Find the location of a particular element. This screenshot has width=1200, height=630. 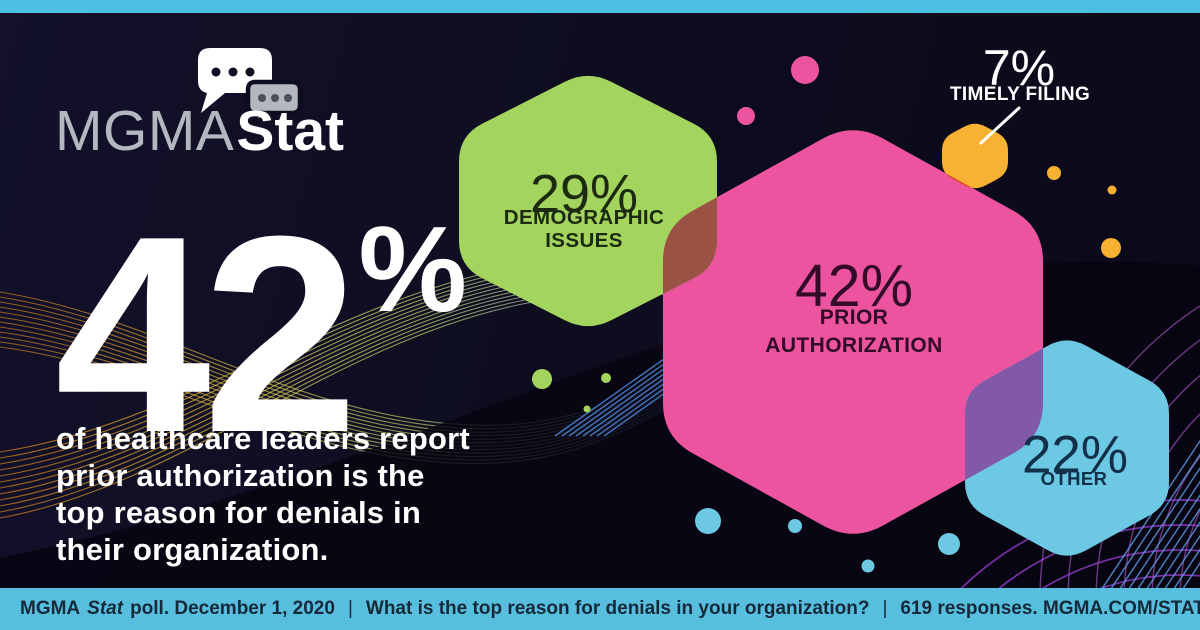

speech-bubbles-icon is located at coordinates (250, 88).